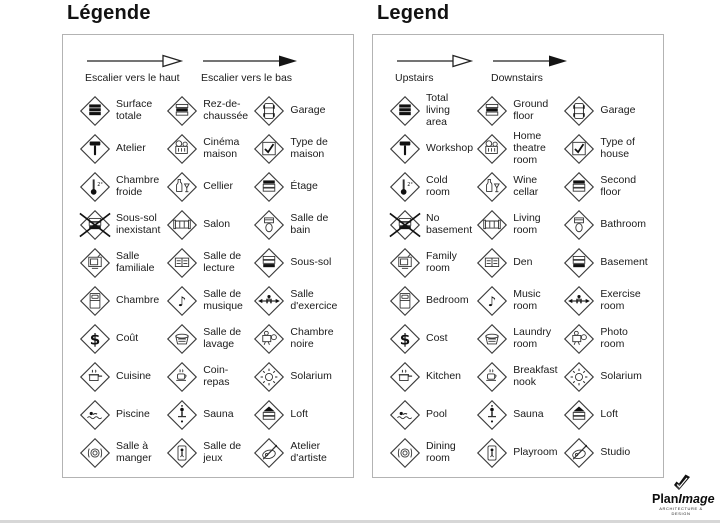 The image size is (720, 523). I want to click on legend-item-kitchen: Kitchen, so click(432, 377).